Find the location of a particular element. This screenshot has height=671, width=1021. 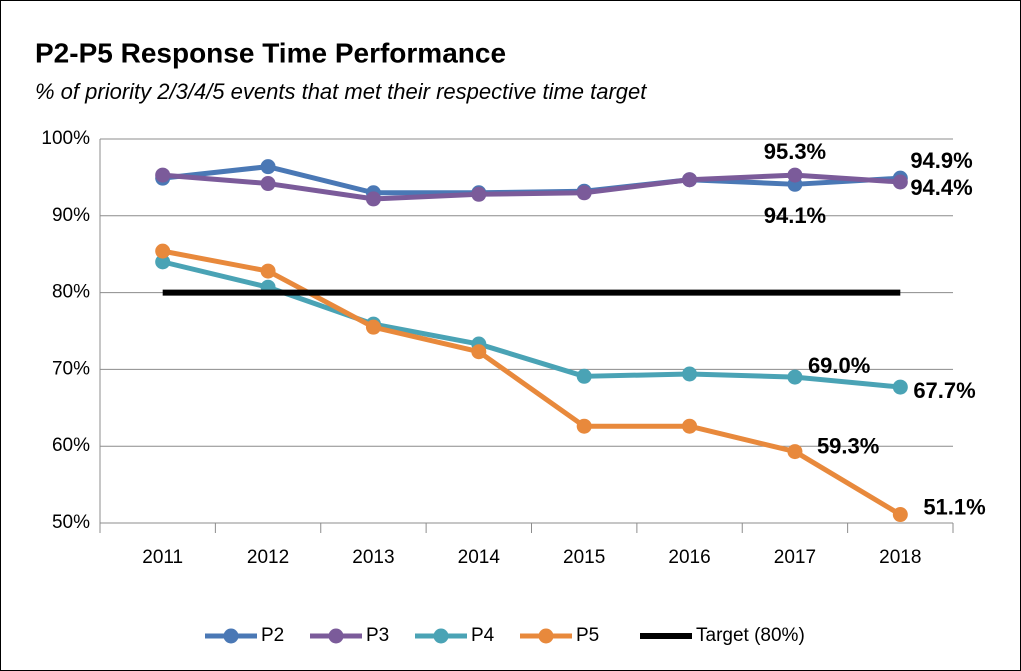

data-label: 67.7% is located at coordinates (944, 390).